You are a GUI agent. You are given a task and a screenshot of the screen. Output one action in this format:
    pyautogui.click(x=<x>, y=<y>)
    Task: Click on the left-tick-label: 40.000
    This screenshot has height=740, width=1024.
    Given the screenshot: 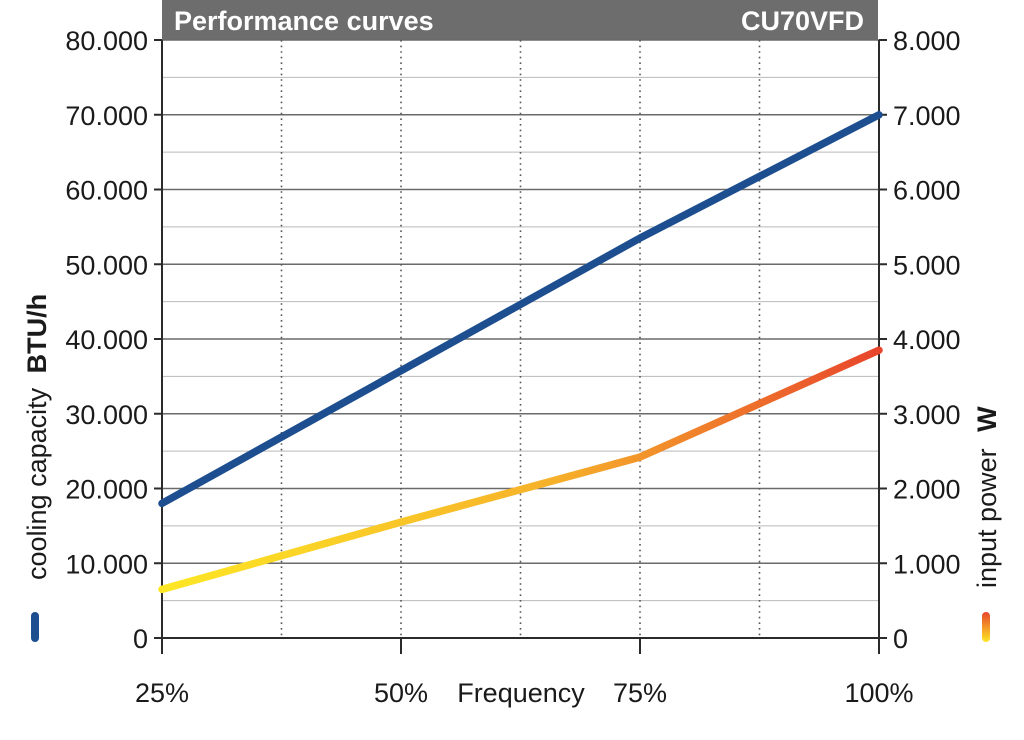 What is the action you would take?
    pyautogui.click(x=106, y=340)
    